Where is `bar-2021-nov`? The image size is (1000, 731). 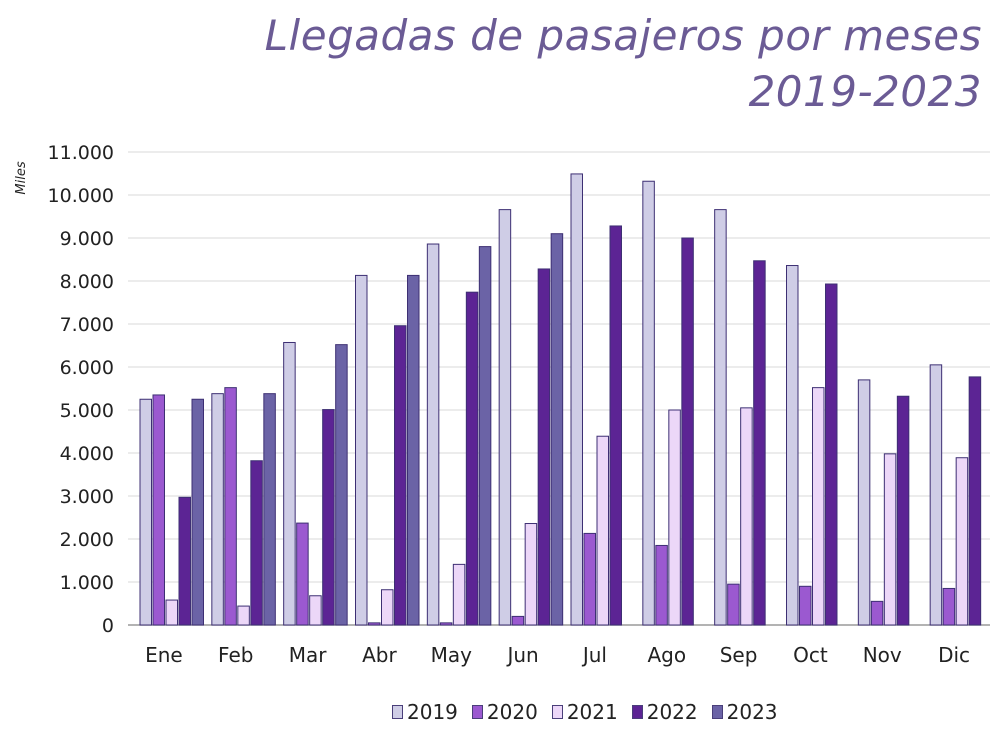
bar-2021-nov is located at coordinates (890, 539).